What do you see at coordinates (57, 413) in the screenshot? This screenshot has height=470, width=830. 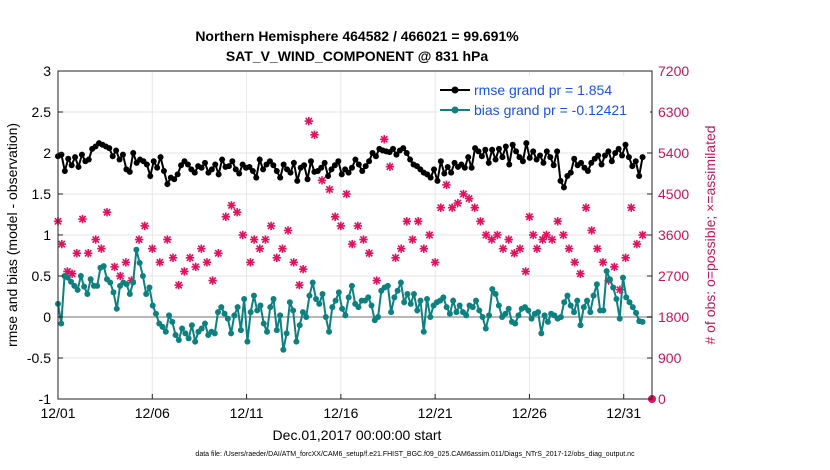 I see `x-tick-label: 12/01` at bounding box center [57, 413].